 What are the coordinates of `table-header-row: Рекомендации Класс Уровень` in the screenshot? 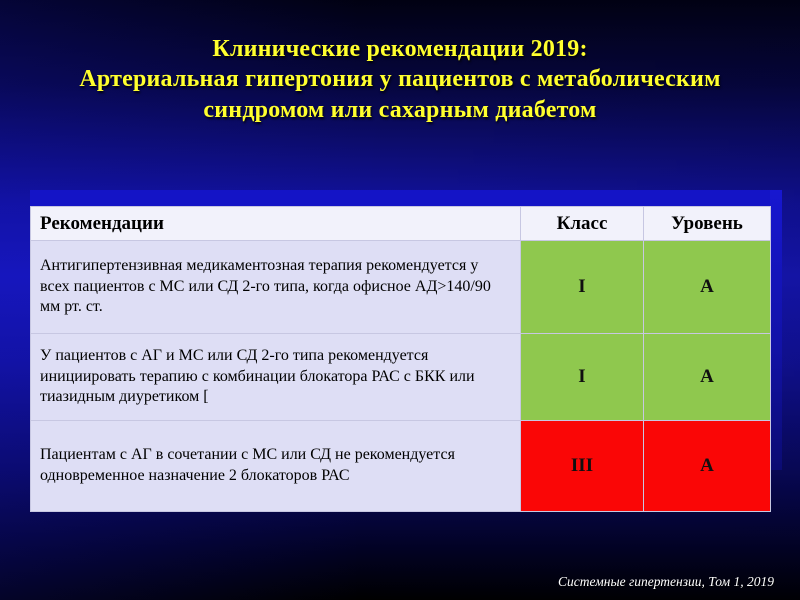 It's located at (400, 223).